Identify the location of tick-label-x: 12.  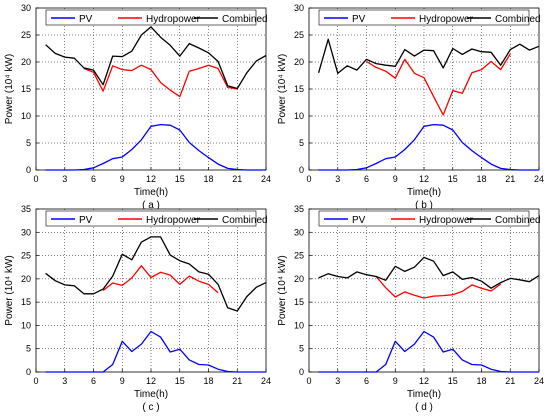
(151, 381).